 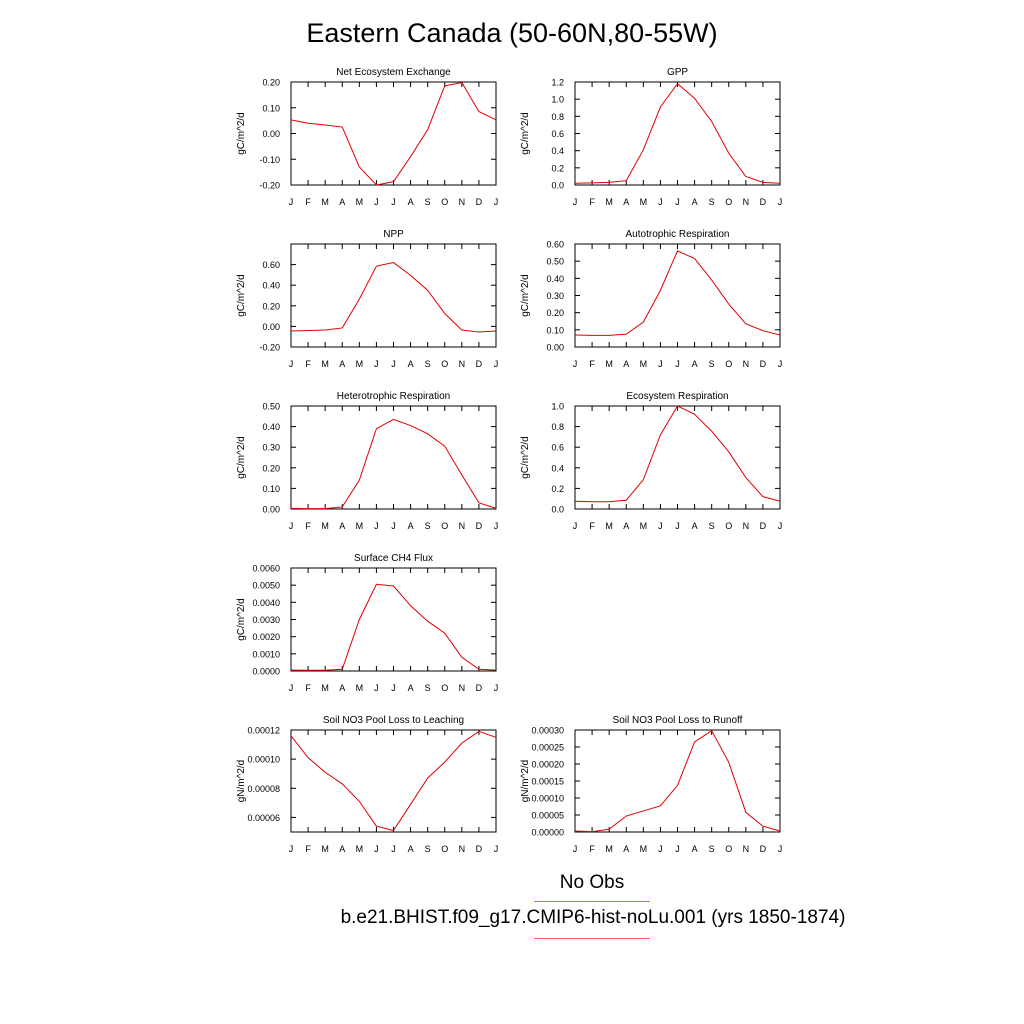 I want to click on legend-obs-label: No Obs, so click(x=592, y=882).